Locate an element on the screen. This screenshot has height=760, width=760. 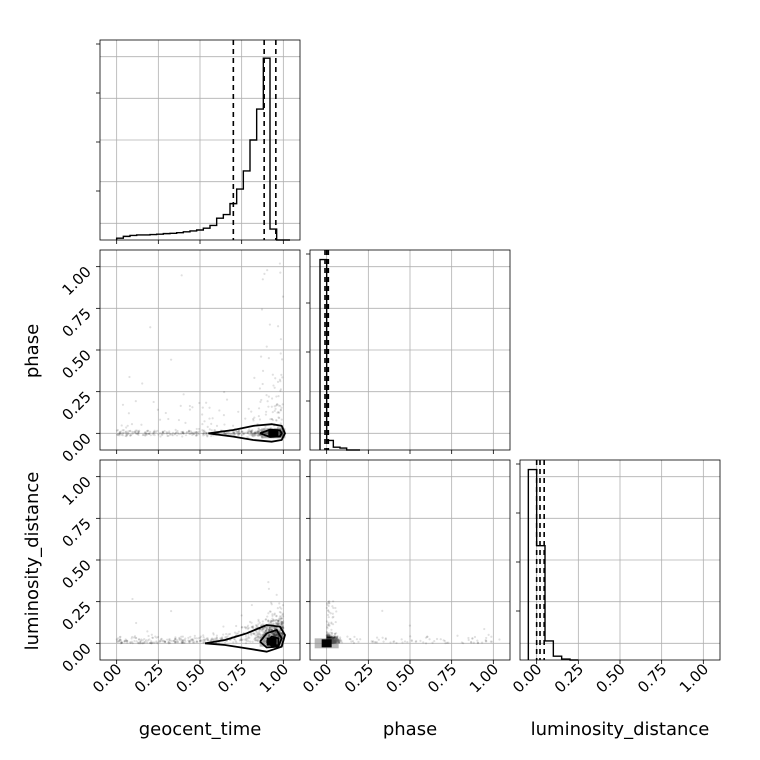
density-peak is located at coordinates (273, 433).